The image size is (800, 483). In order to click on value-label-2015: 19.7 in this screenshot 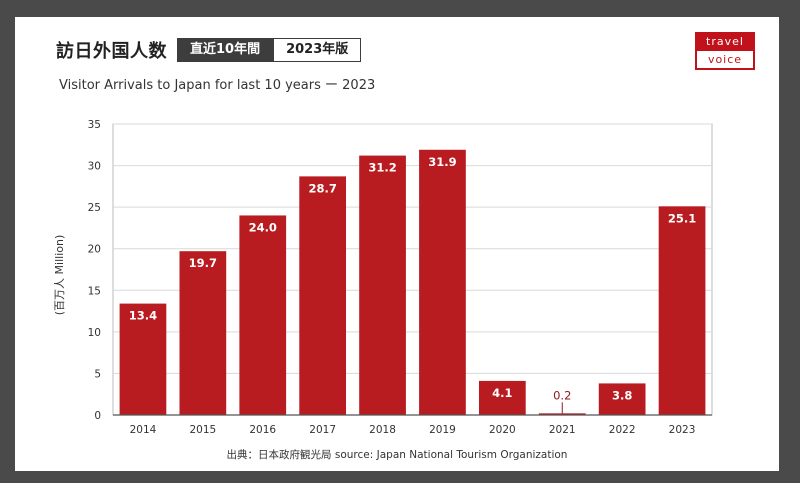, I will do `click(203, 263)`.